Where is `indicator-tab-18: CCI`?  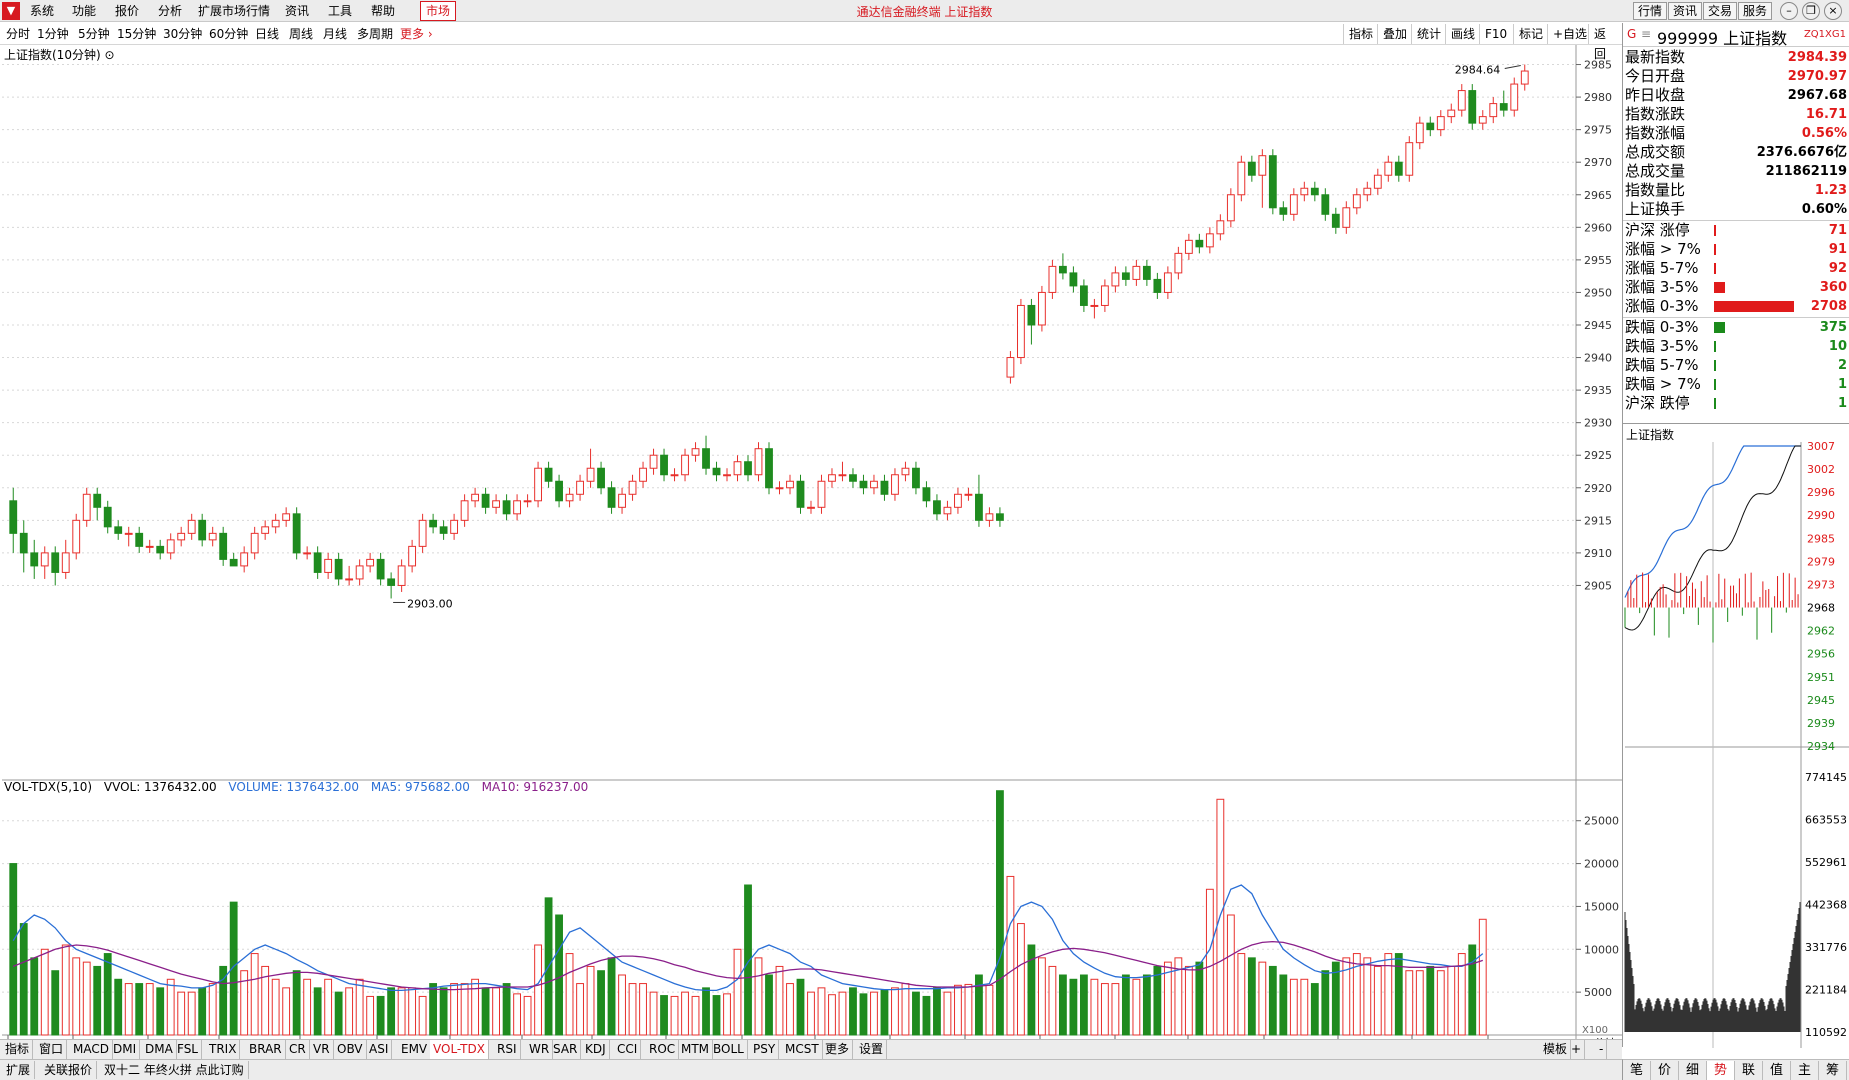
indicator-tab-18: CCI is located at coordinates (628, 1049).